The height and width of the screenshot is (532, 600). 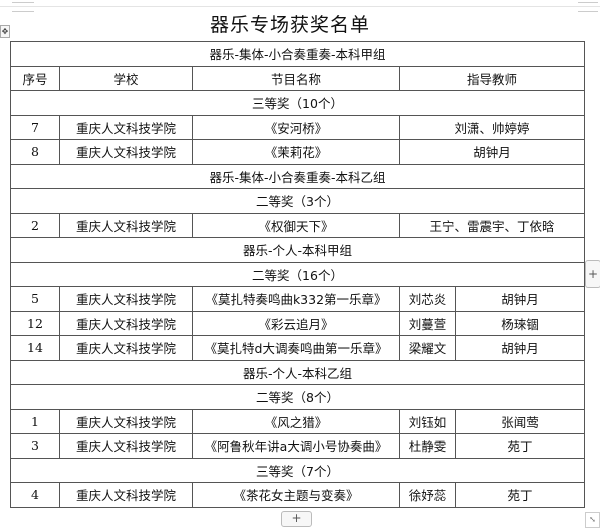 What do you see at coordinates (427, 495) in the screenshot?
I see `student-cell: 徐妤蕊` at bounding box center [427, 495].